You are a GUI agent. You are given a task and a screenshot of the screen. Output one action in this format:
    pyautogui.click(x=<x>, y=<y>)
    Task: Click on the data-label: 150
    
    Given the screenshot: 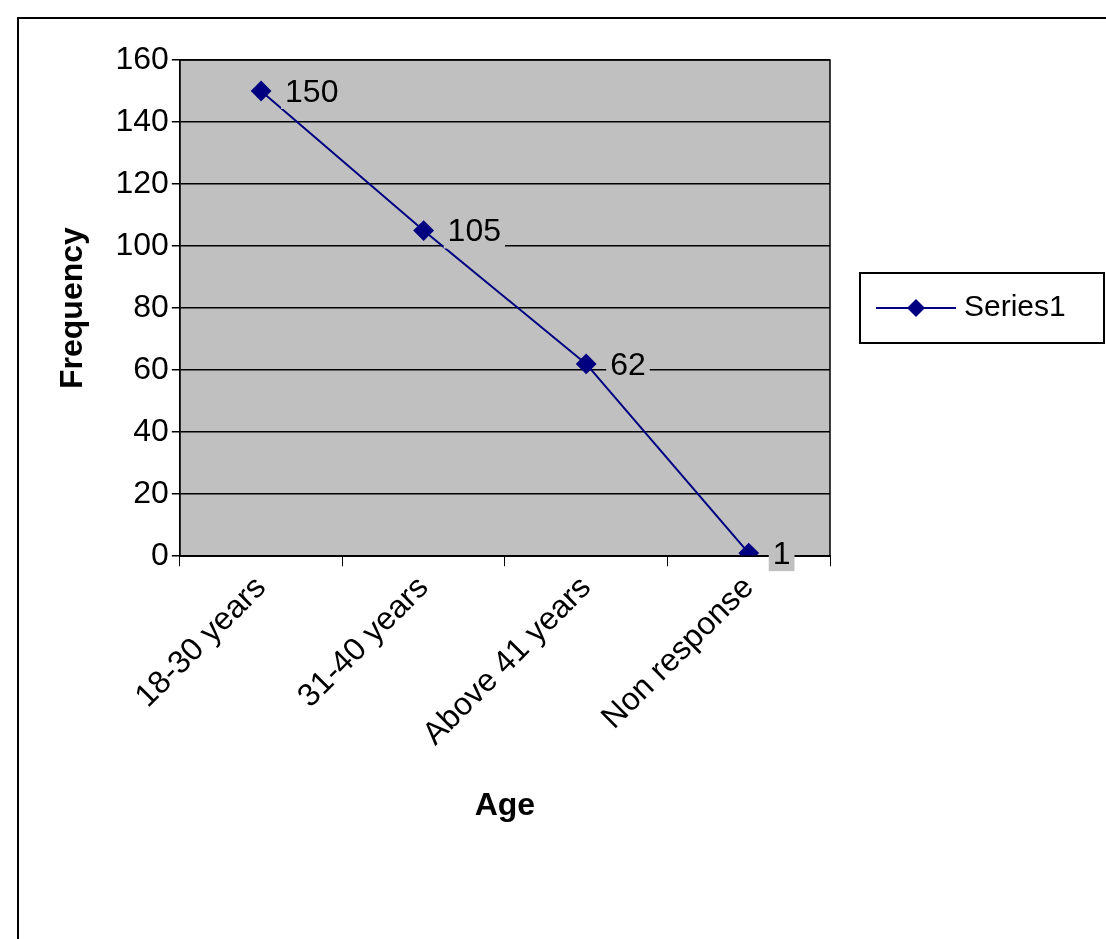 What is the action you would take?
    pyautogui.click(x=312, y=90)
    